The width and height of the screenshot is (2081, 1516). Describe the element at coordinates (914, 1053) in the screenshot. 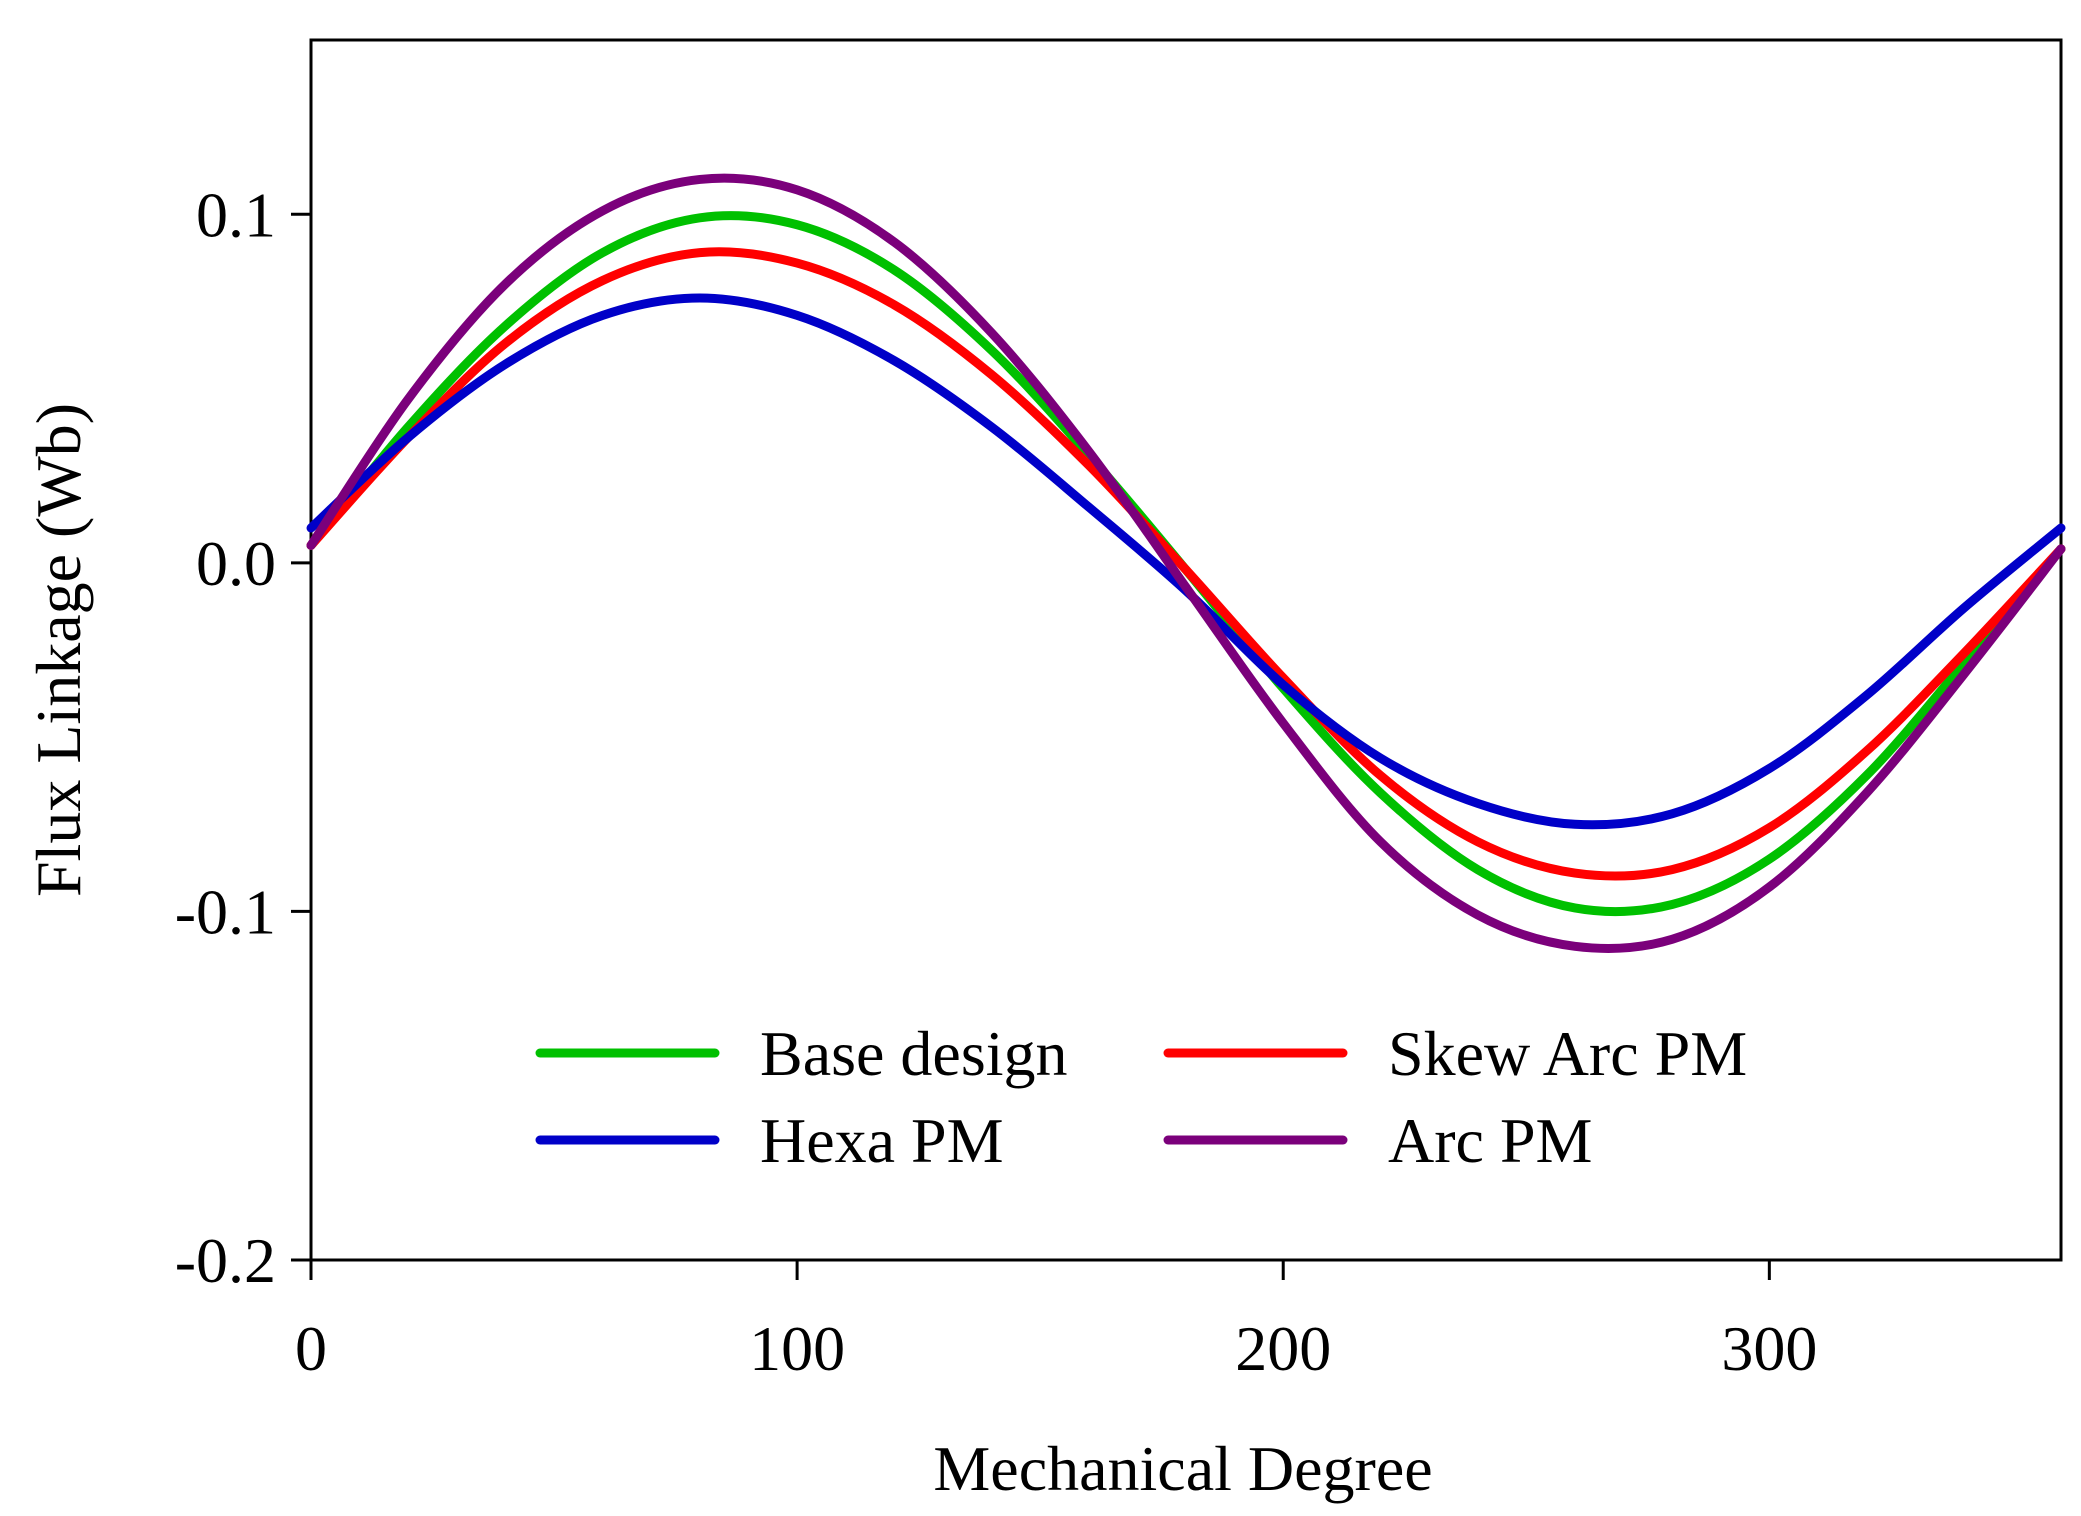

I see `legend-label: Base design` at that location.